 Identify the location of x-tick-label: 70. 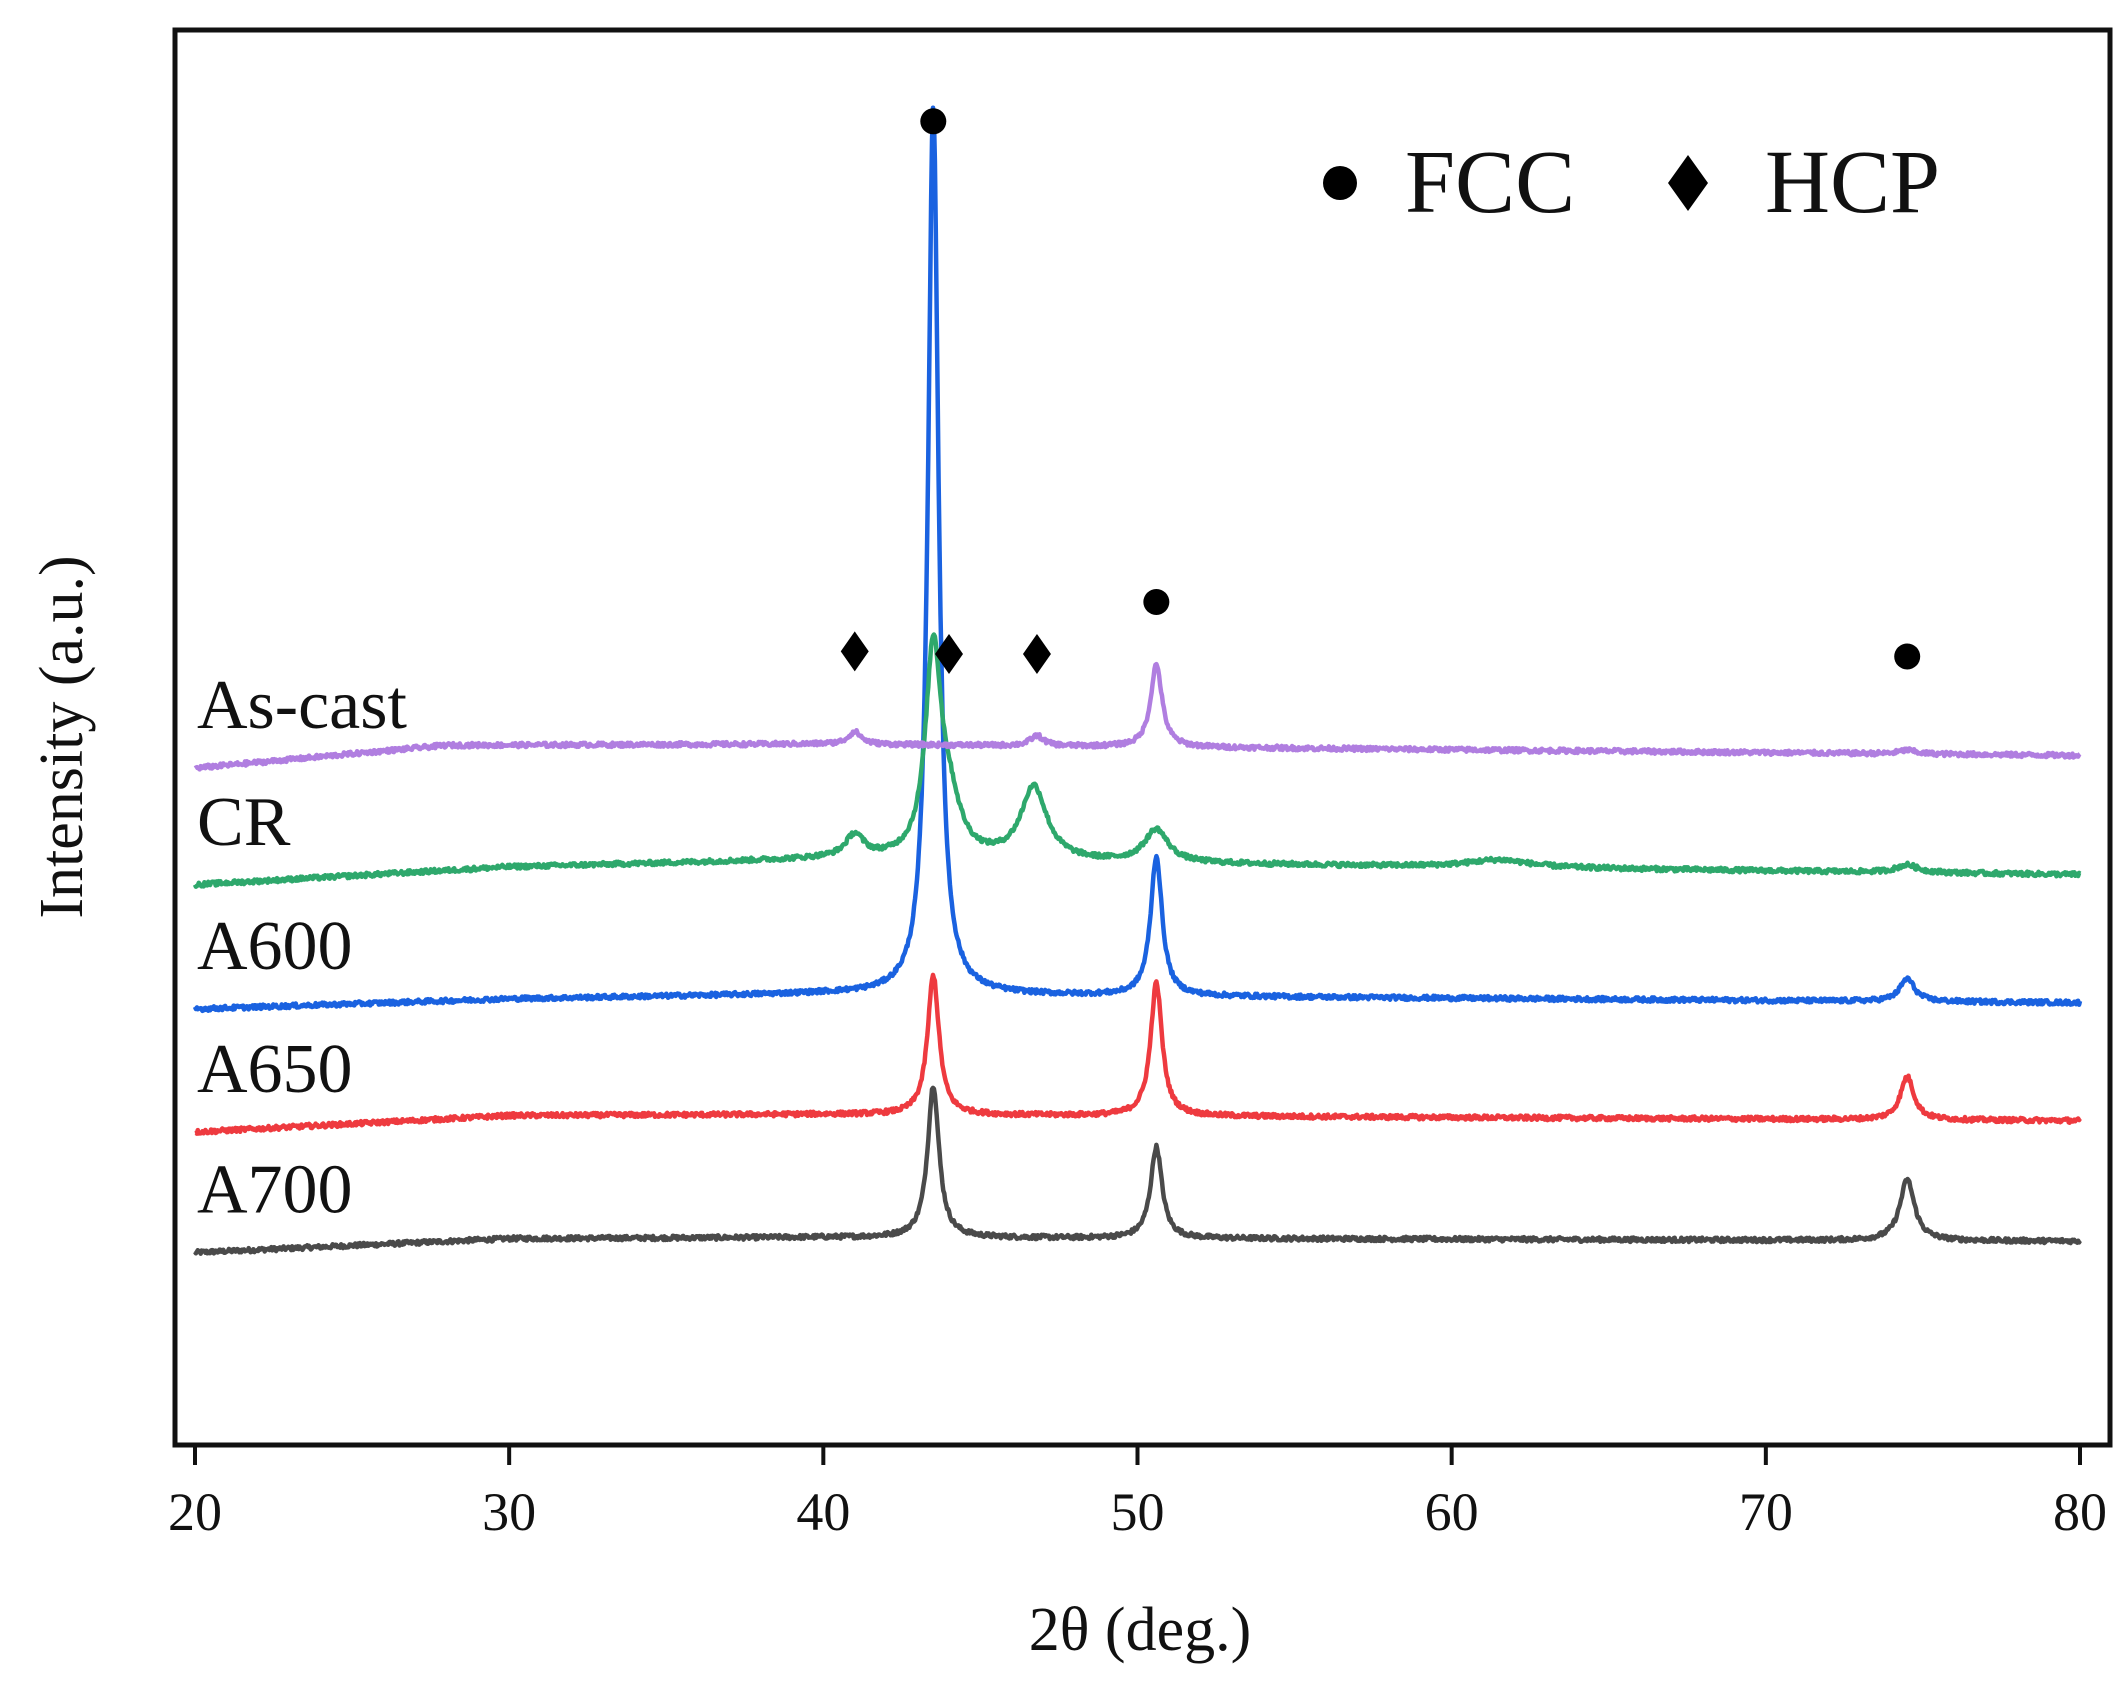
(1766, 1512).